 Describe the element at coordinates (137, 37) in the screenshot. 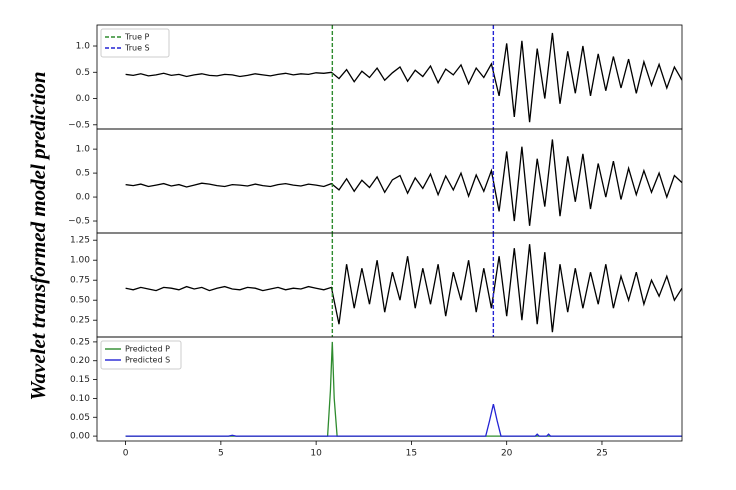

I see `legend-label: True P` at that location.